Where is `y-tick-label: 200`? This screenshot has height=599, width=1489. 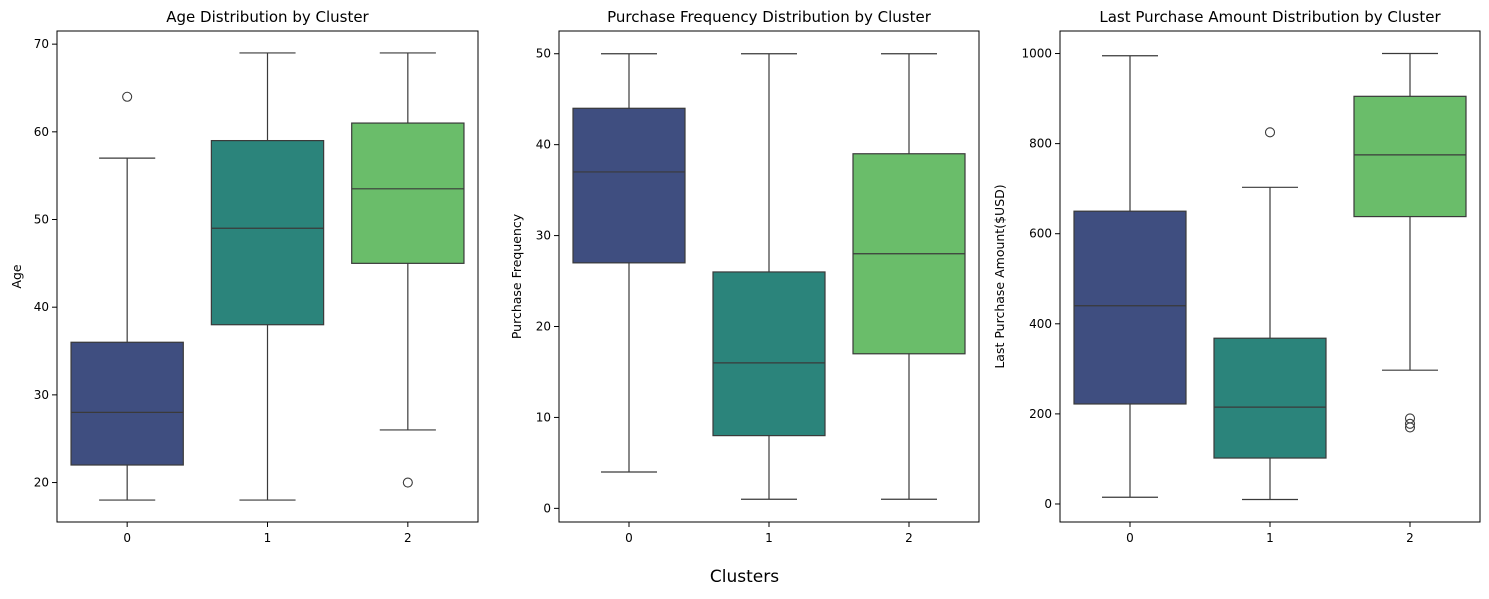
y-tick-label: 200 is located at coordinates (1040, 414).